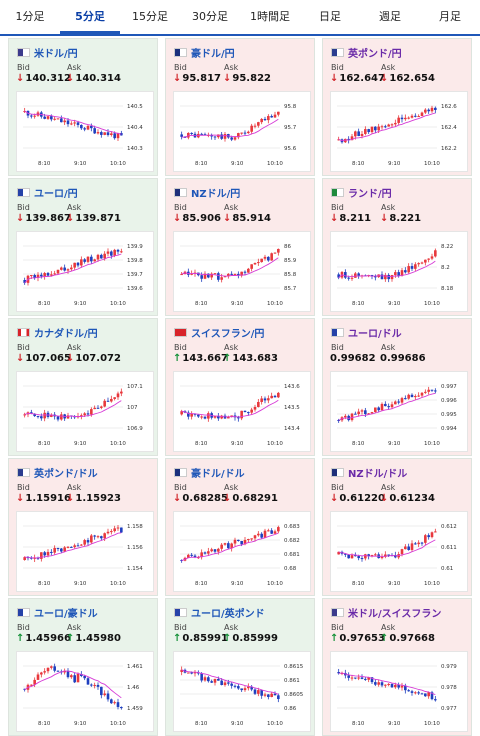 The image size is (480, 736). What do you see at coordinates (44, 444) in the screenshot?
I see `x-tick-label: 8:10` at bounding box center [44, 444].